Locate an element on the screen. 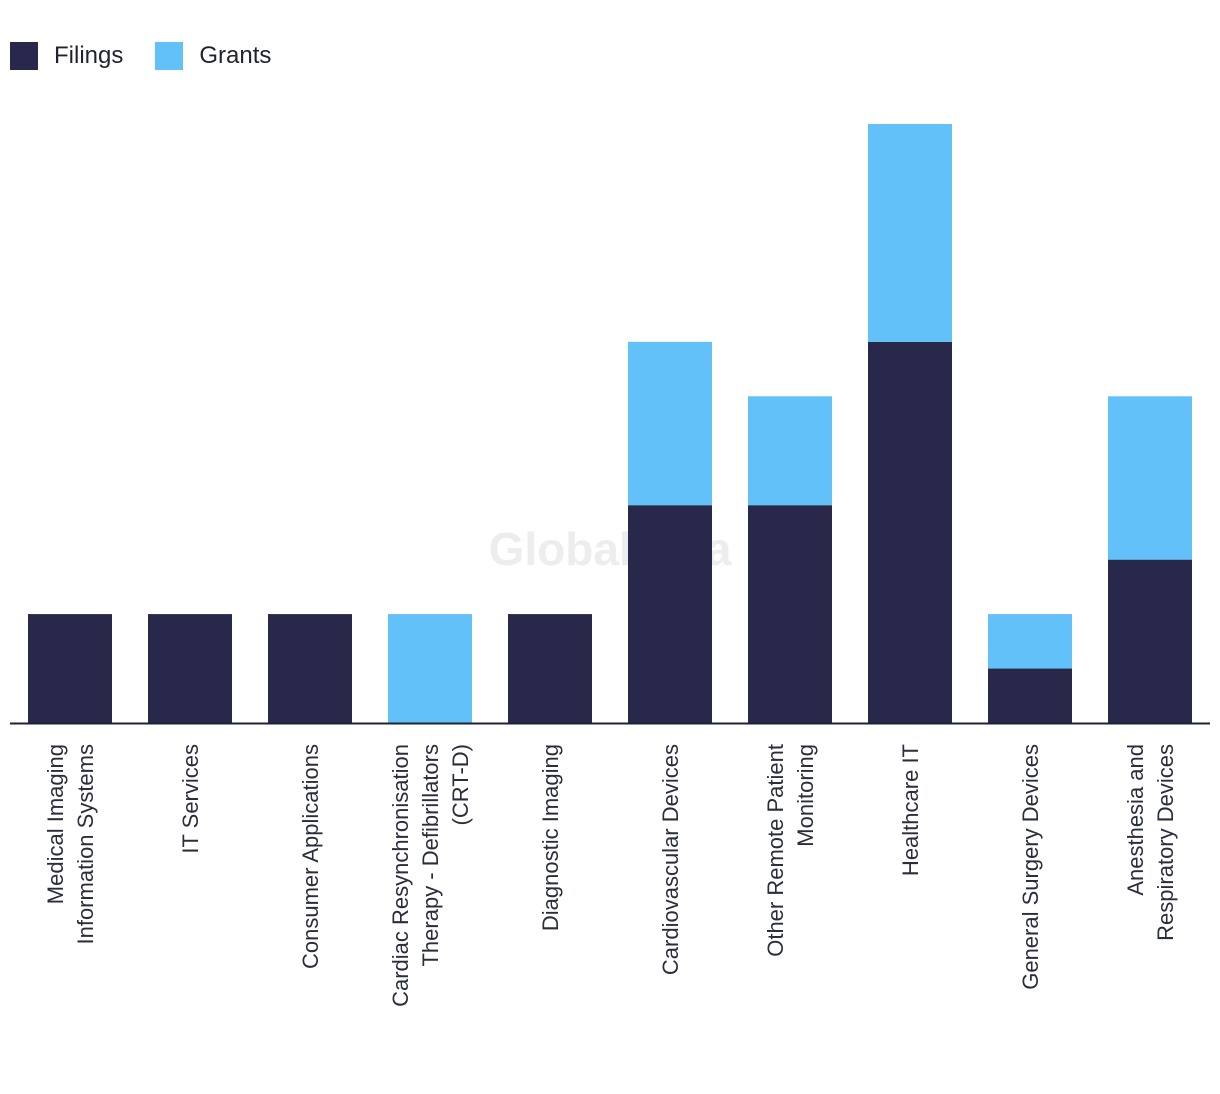 The height and width of the screenshot is (1094, 1220). x-tick-label-line: Cardiac Resynchronisation is located at coordinates (400, 875).